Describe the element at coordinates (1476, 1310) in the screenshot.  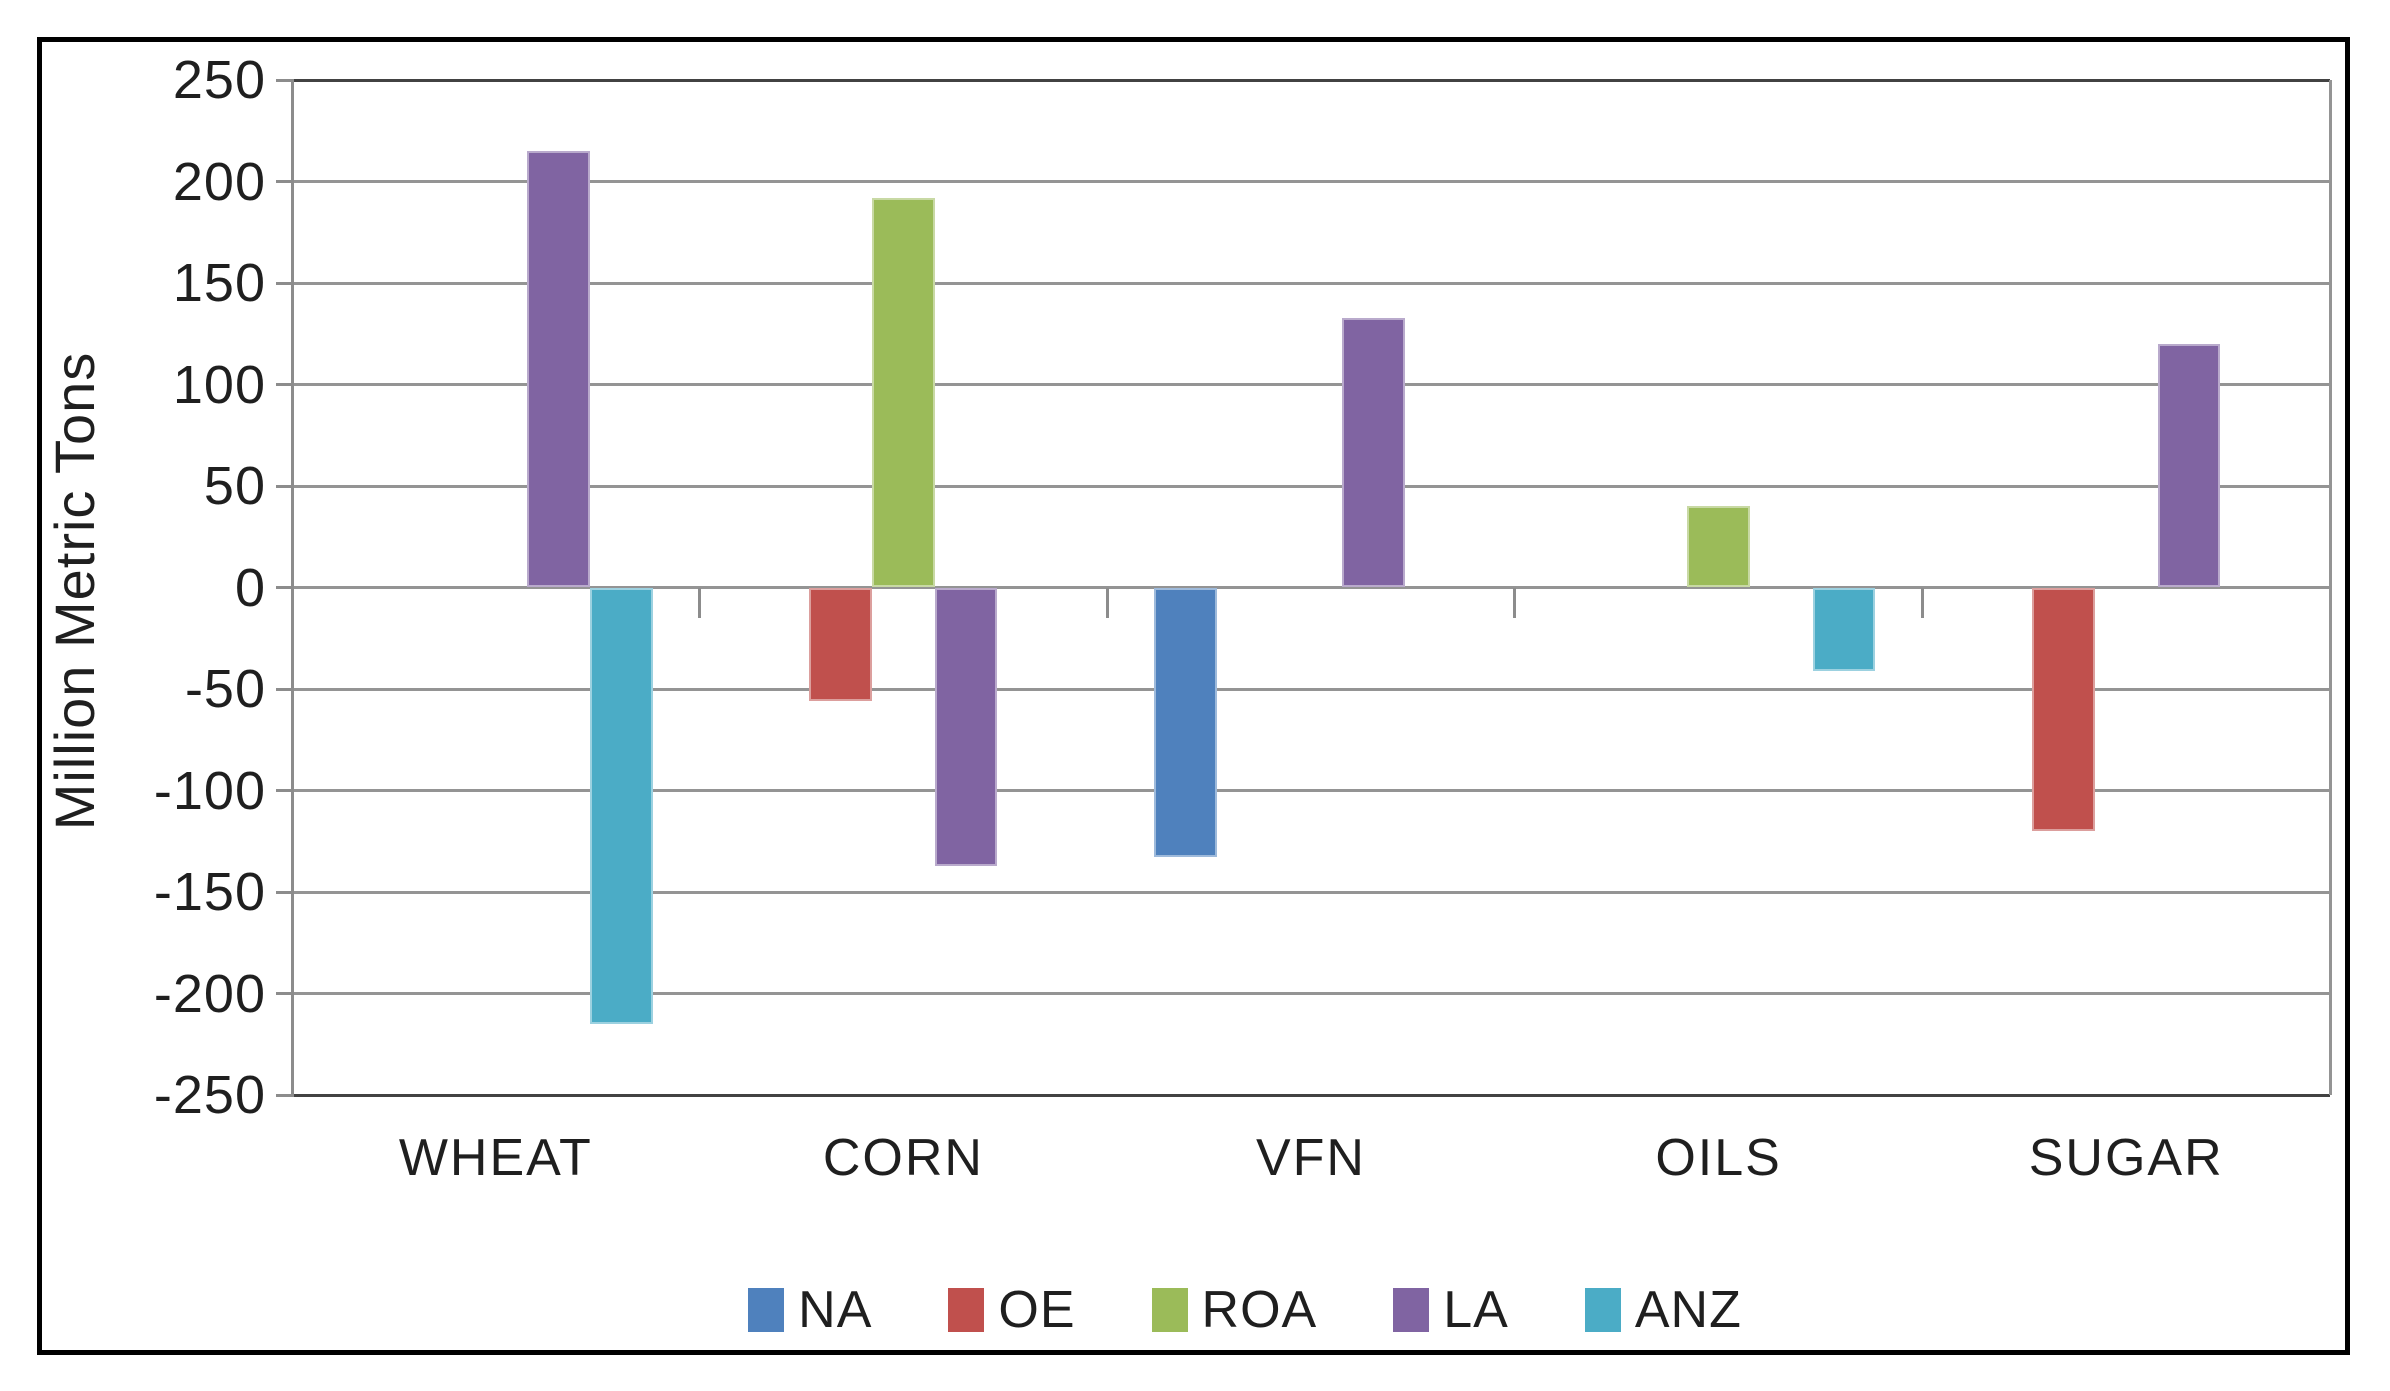
I see `legend-label: LA` at that location.